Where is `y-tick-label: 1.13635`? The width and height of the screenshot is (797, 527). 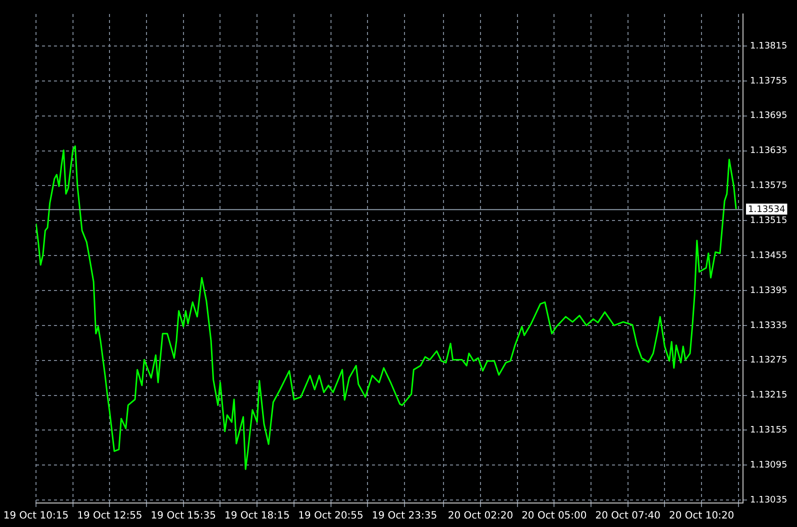
y-tick-label: 1.13635 is located at coordinates (769, 151).